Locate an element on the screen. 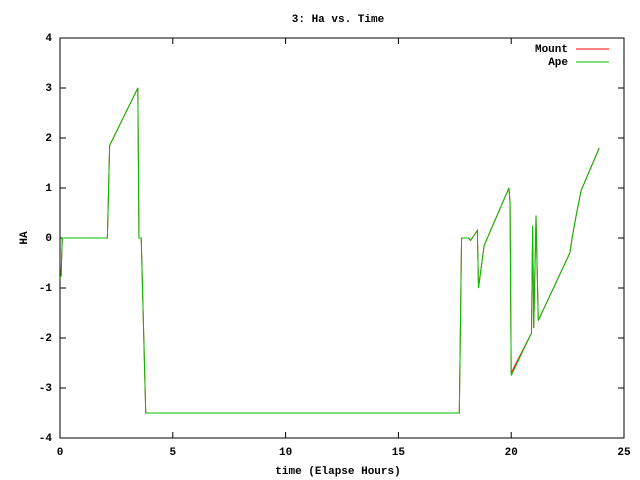 This screenshot has height=480, width=640. legend-label: Ape is located at coordinates (558, 63).